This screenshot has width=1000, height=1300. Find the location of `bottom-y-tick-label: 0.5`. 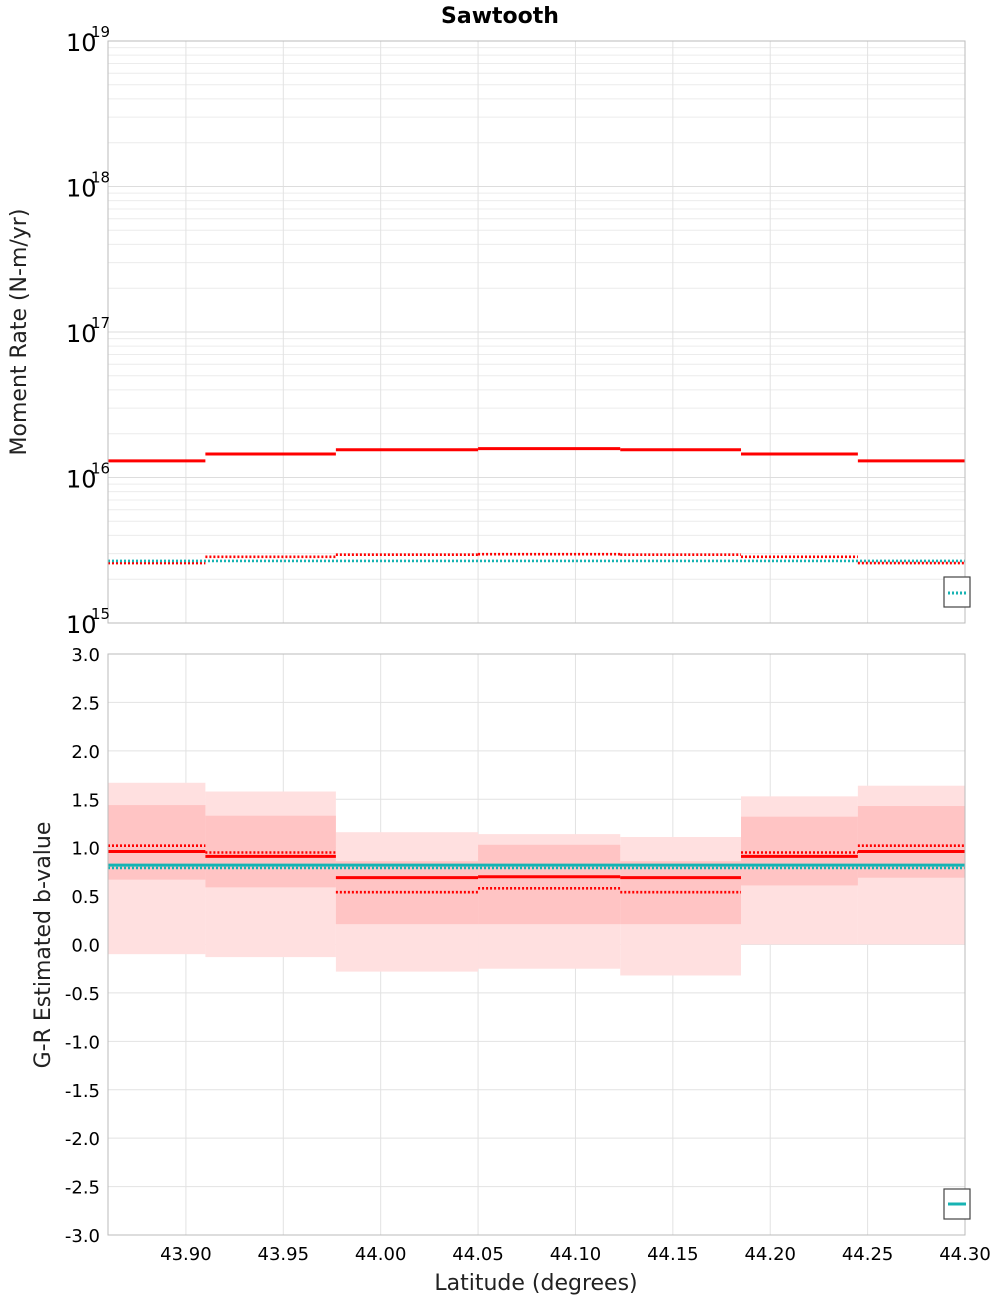

bottom-y-tick-label: 0.5 is located at coordinates (85, 897).